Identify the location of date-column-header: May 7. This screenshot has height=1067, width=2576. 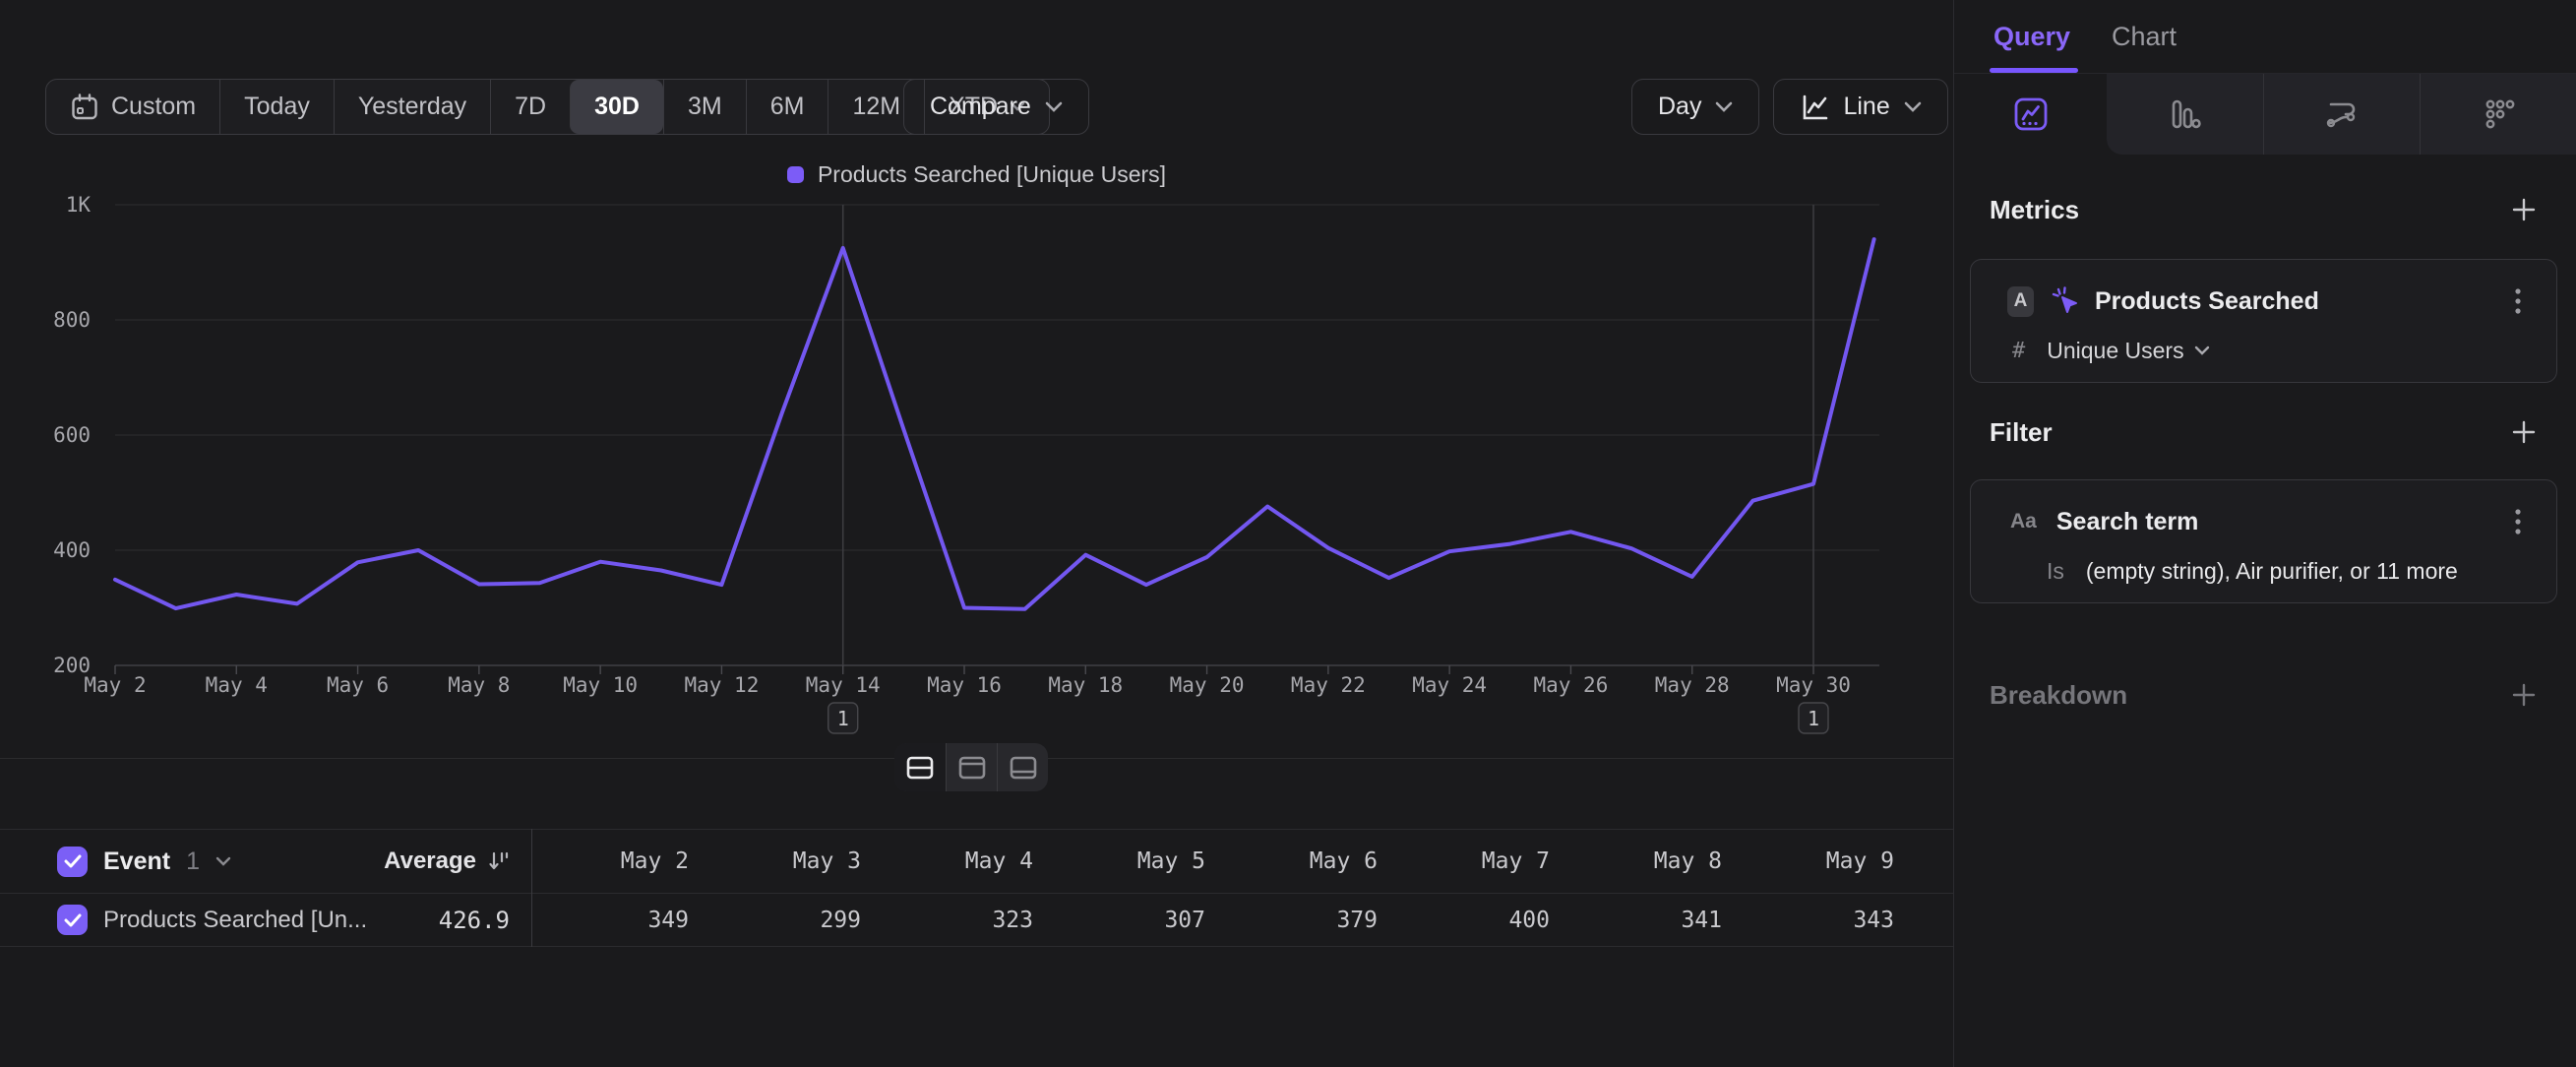
(1515, 861).